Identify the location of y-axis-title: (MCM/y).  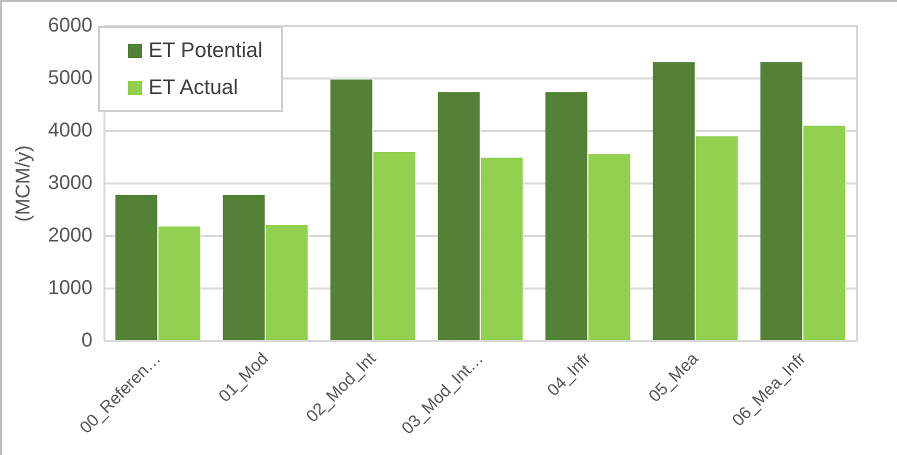
(23, 183).